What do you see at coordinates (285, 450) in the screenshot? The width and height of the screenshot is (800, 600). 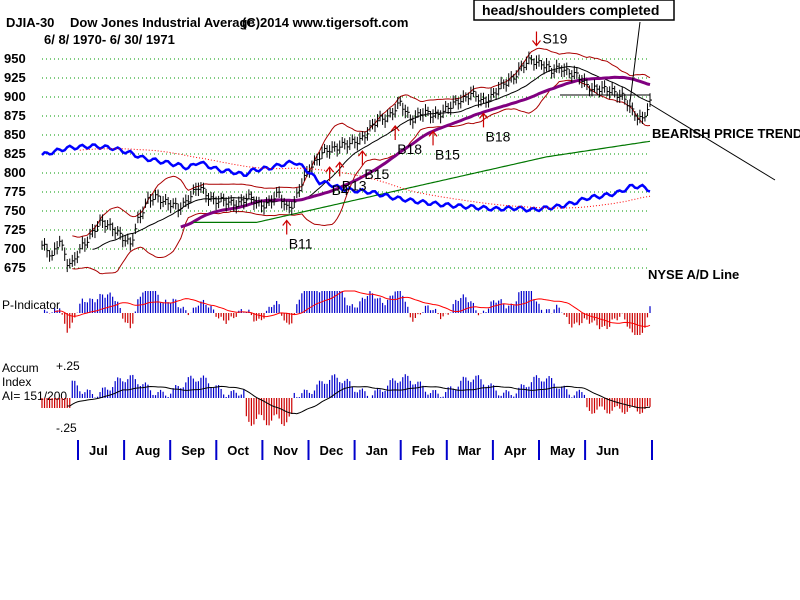 I see `month-label: Nov` at bounding box center [285, 450].